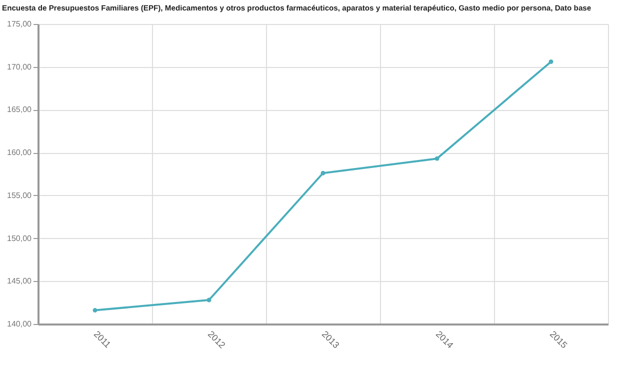 Image resolution: width=620 pixels, height=368 pixels. I want to click on y-tick-label: 175,00, so click(19, 24).